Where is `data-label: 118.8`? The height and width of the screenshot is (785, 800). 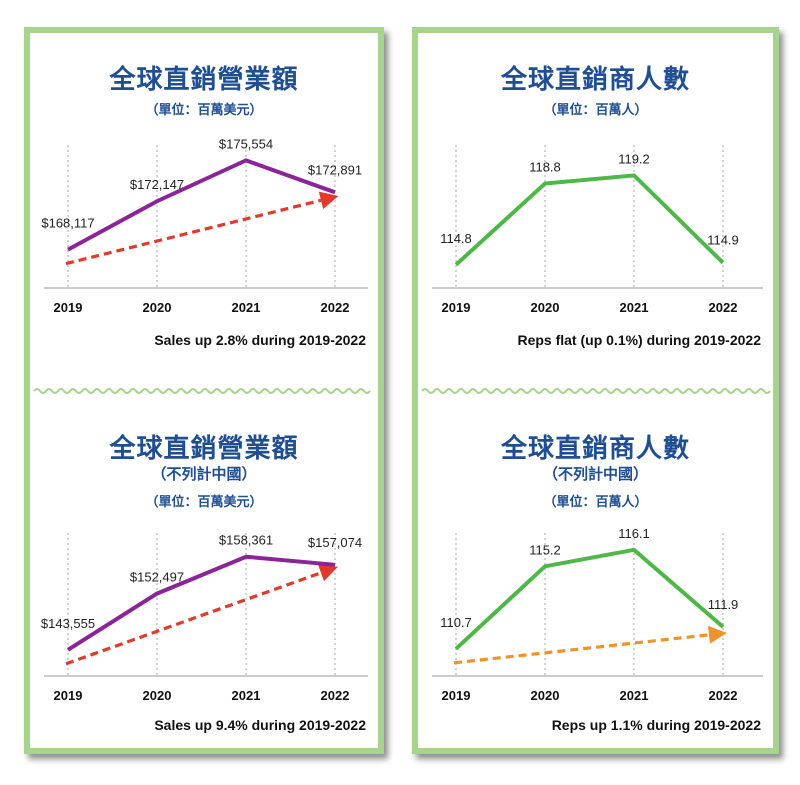
data-label: 118.8 is located at coordinates (545, 167).